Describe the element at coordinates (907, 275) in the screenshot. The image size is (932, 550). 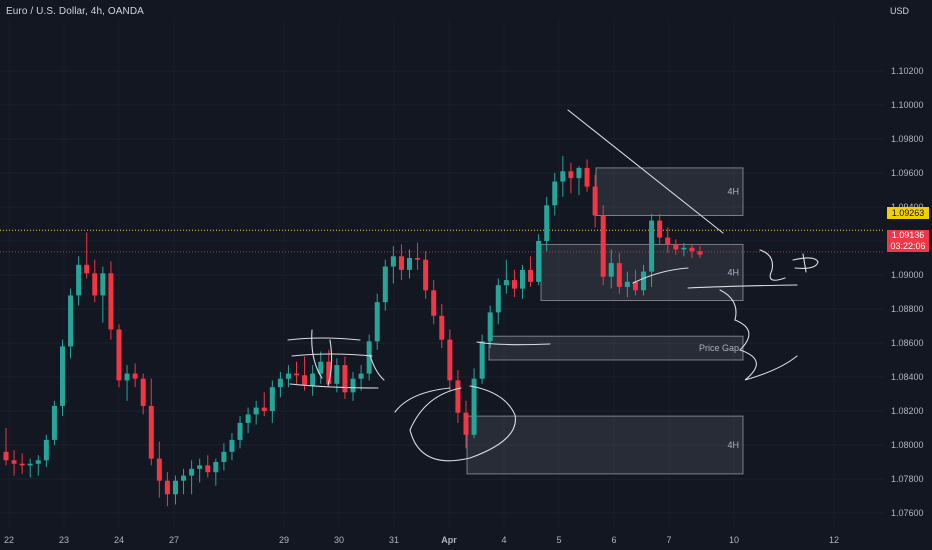
I see `price-tick-label: 1.09000` at that location.